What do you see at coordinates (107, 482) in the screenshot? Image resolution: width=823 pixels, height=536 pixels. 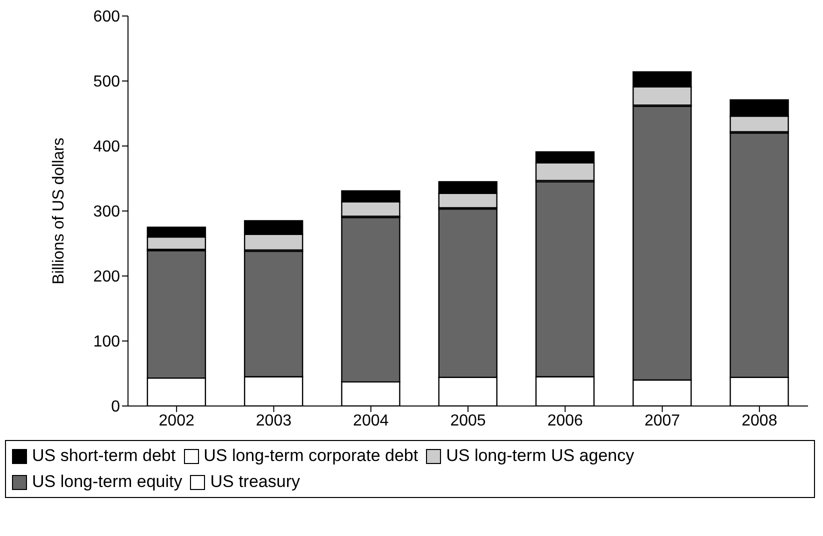 I see `legend-label: US long-term equity` at bounding box center [107, 482].